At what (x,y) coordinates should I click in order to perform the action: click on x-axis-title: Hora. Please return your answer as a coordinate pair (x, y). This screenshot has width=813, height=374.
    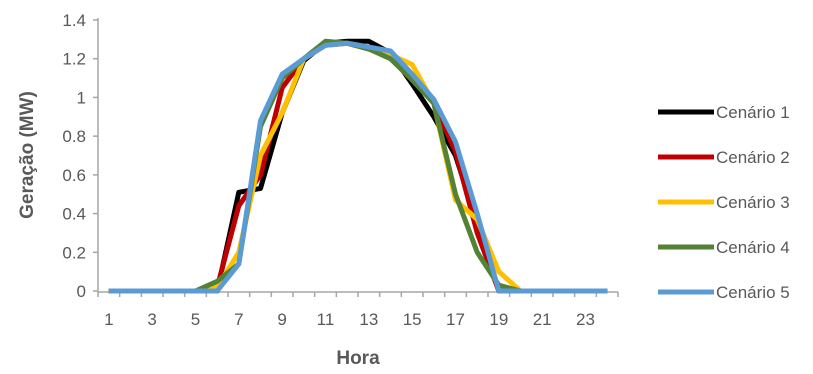
    Looking at the image, I should click on (358, 358).